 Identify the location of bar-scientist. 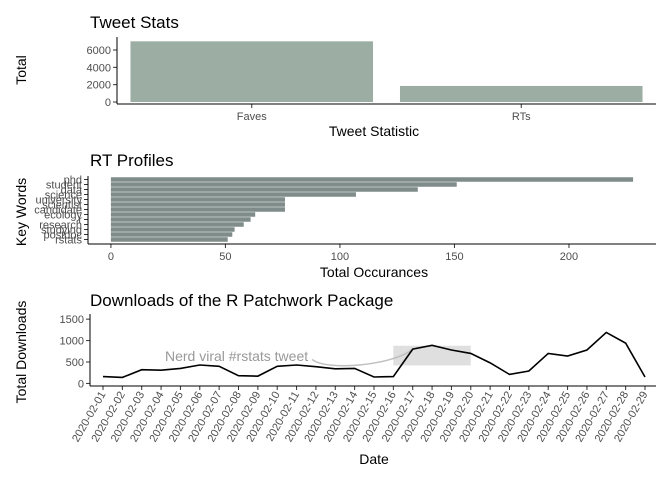
(197, 204).